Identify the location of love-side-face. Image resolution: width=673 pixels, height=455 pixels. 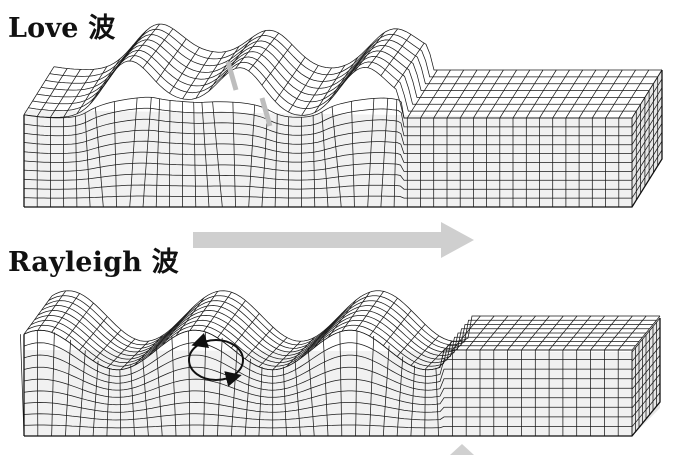
(647, 137).